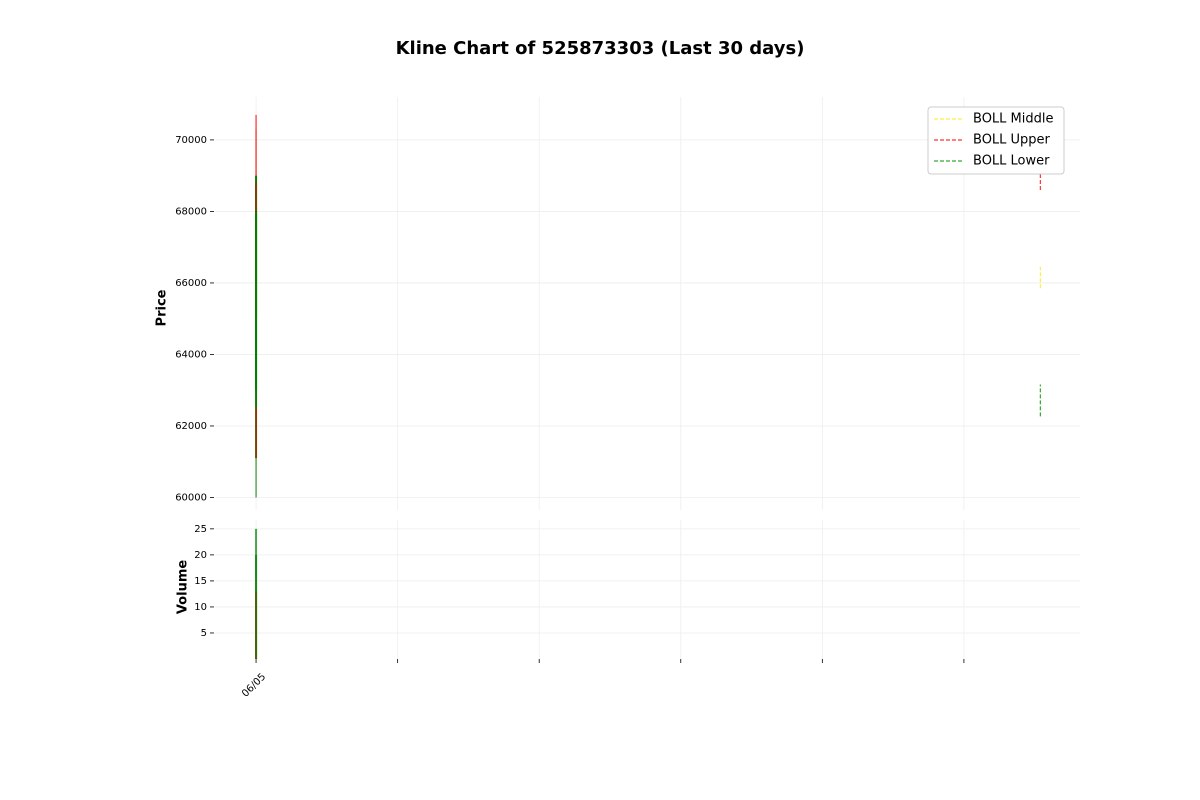 Image resolution: width=1200 pixels, height=800 pixels. I want to click on legend-label: BOLL Middle, so click(1013, 119).